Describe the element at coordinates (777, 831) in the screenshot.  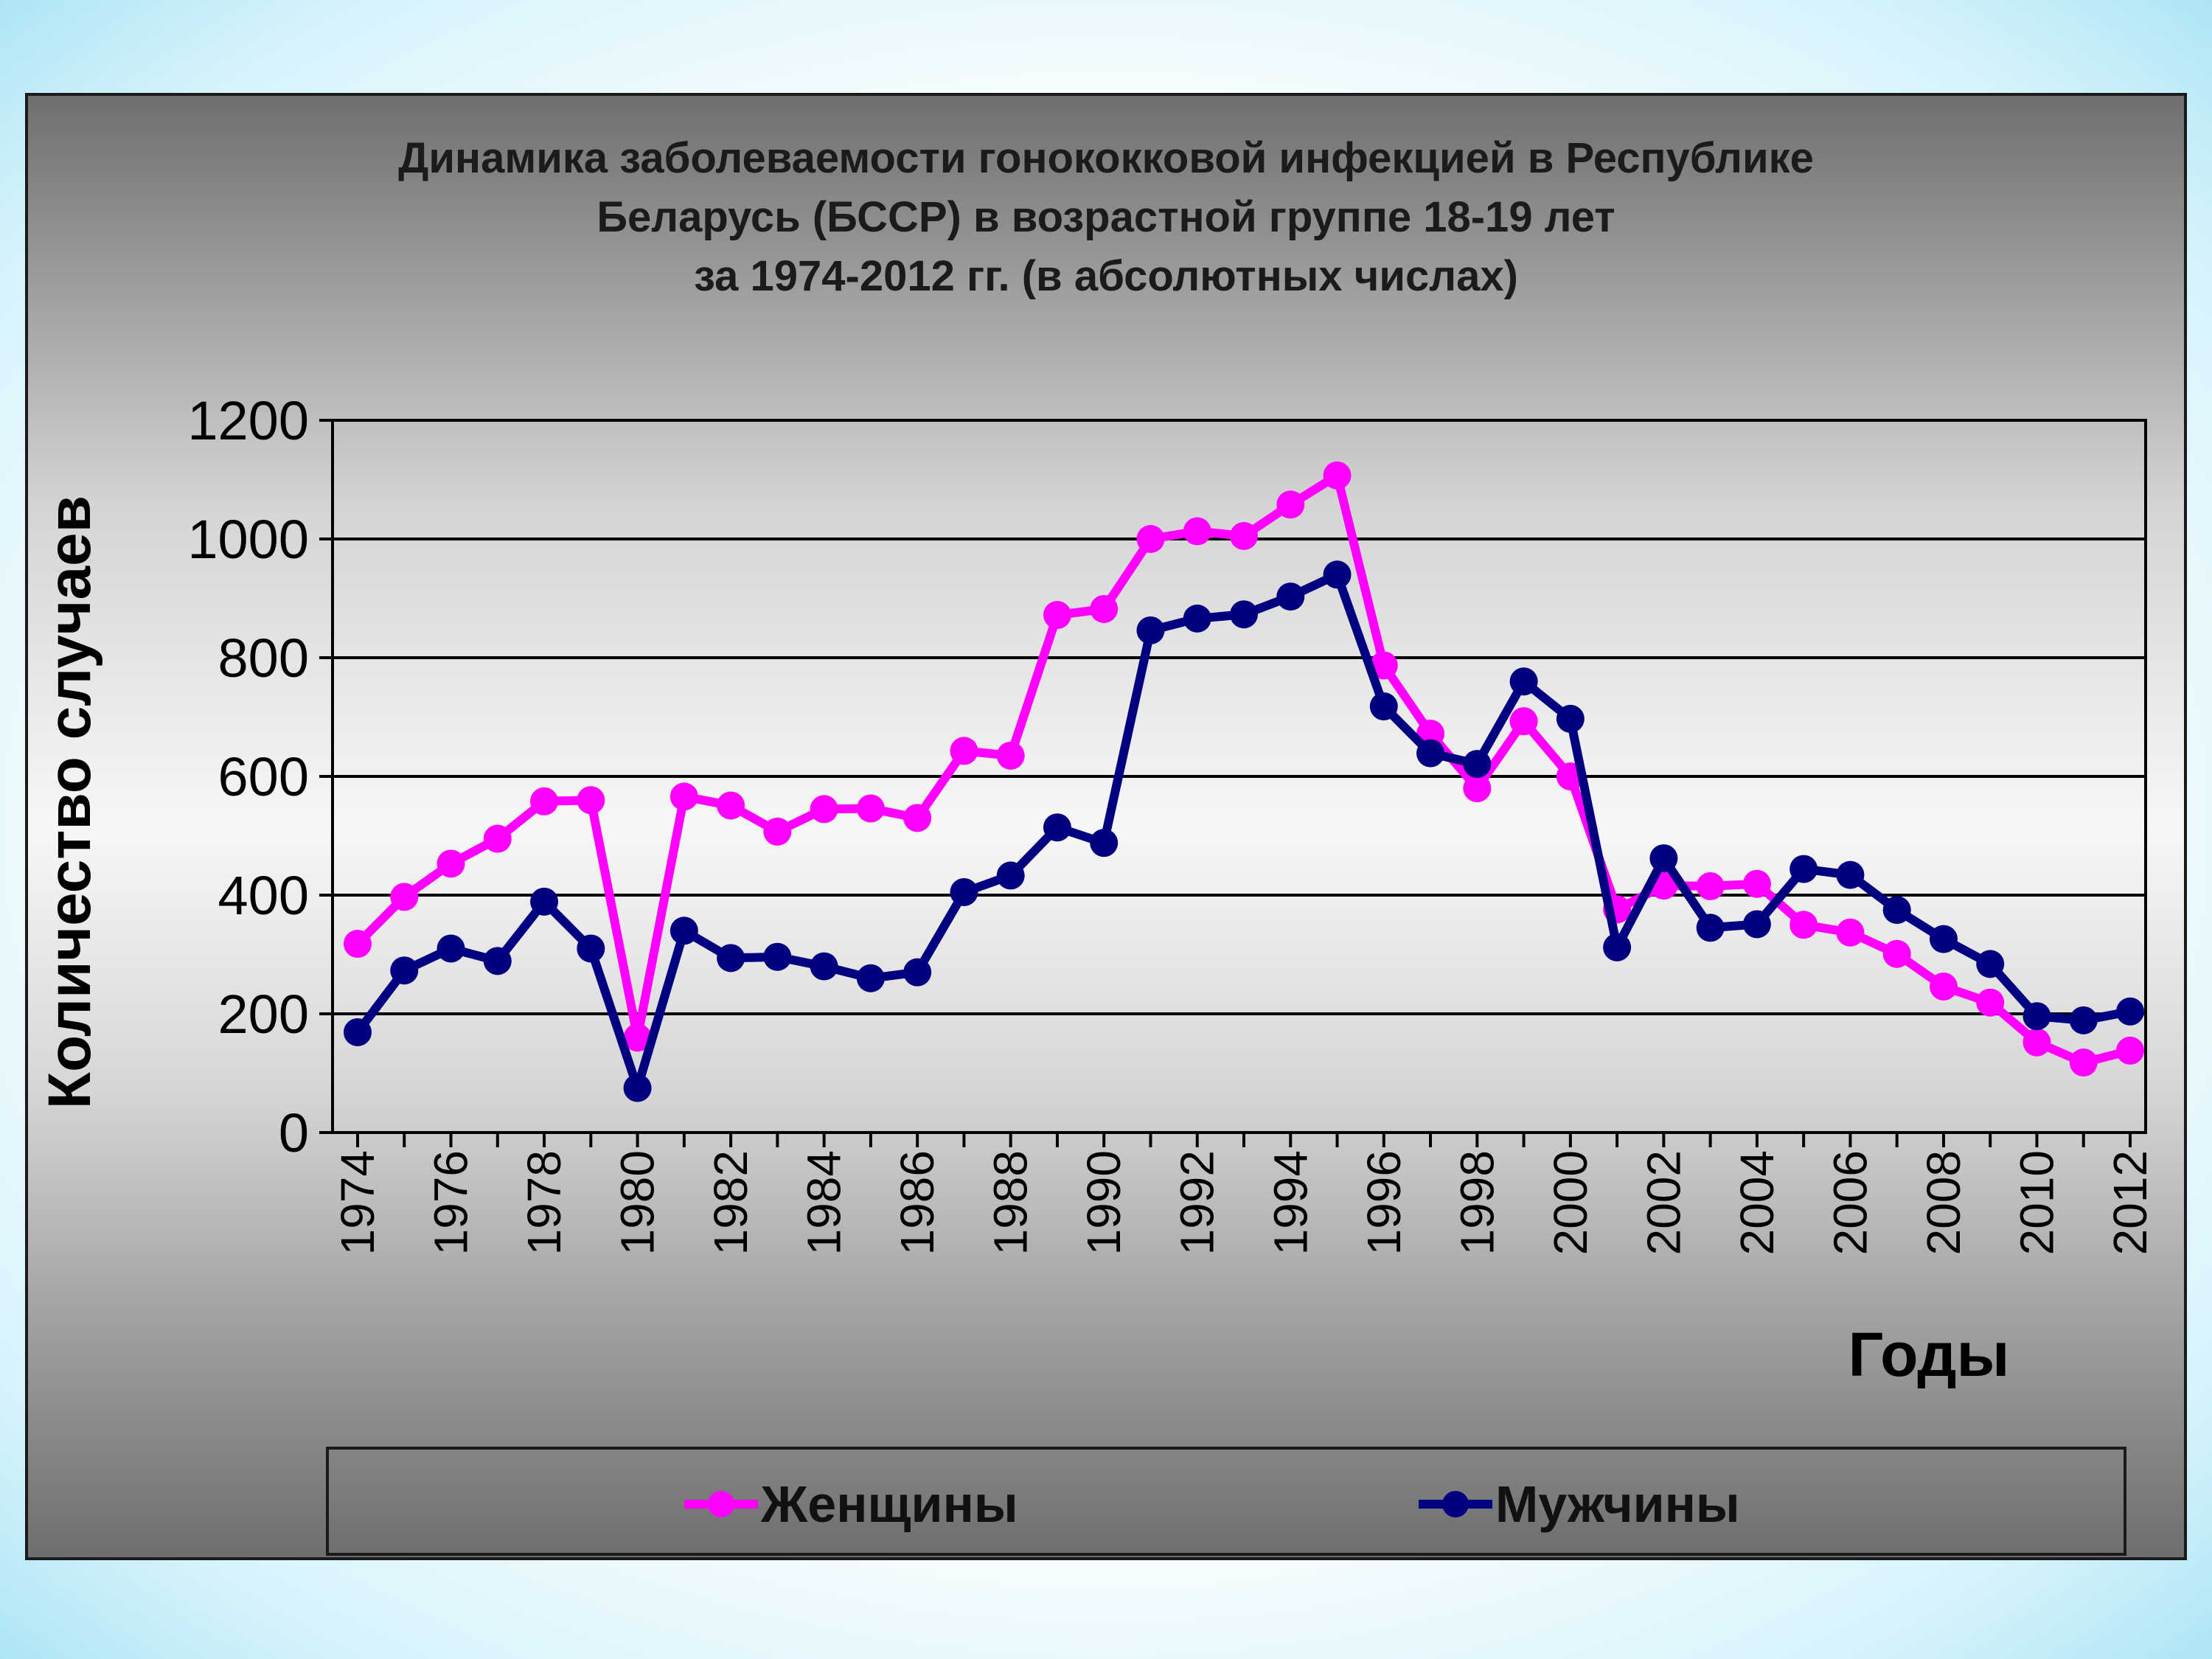
I see `data-point-women-1983` at that location.